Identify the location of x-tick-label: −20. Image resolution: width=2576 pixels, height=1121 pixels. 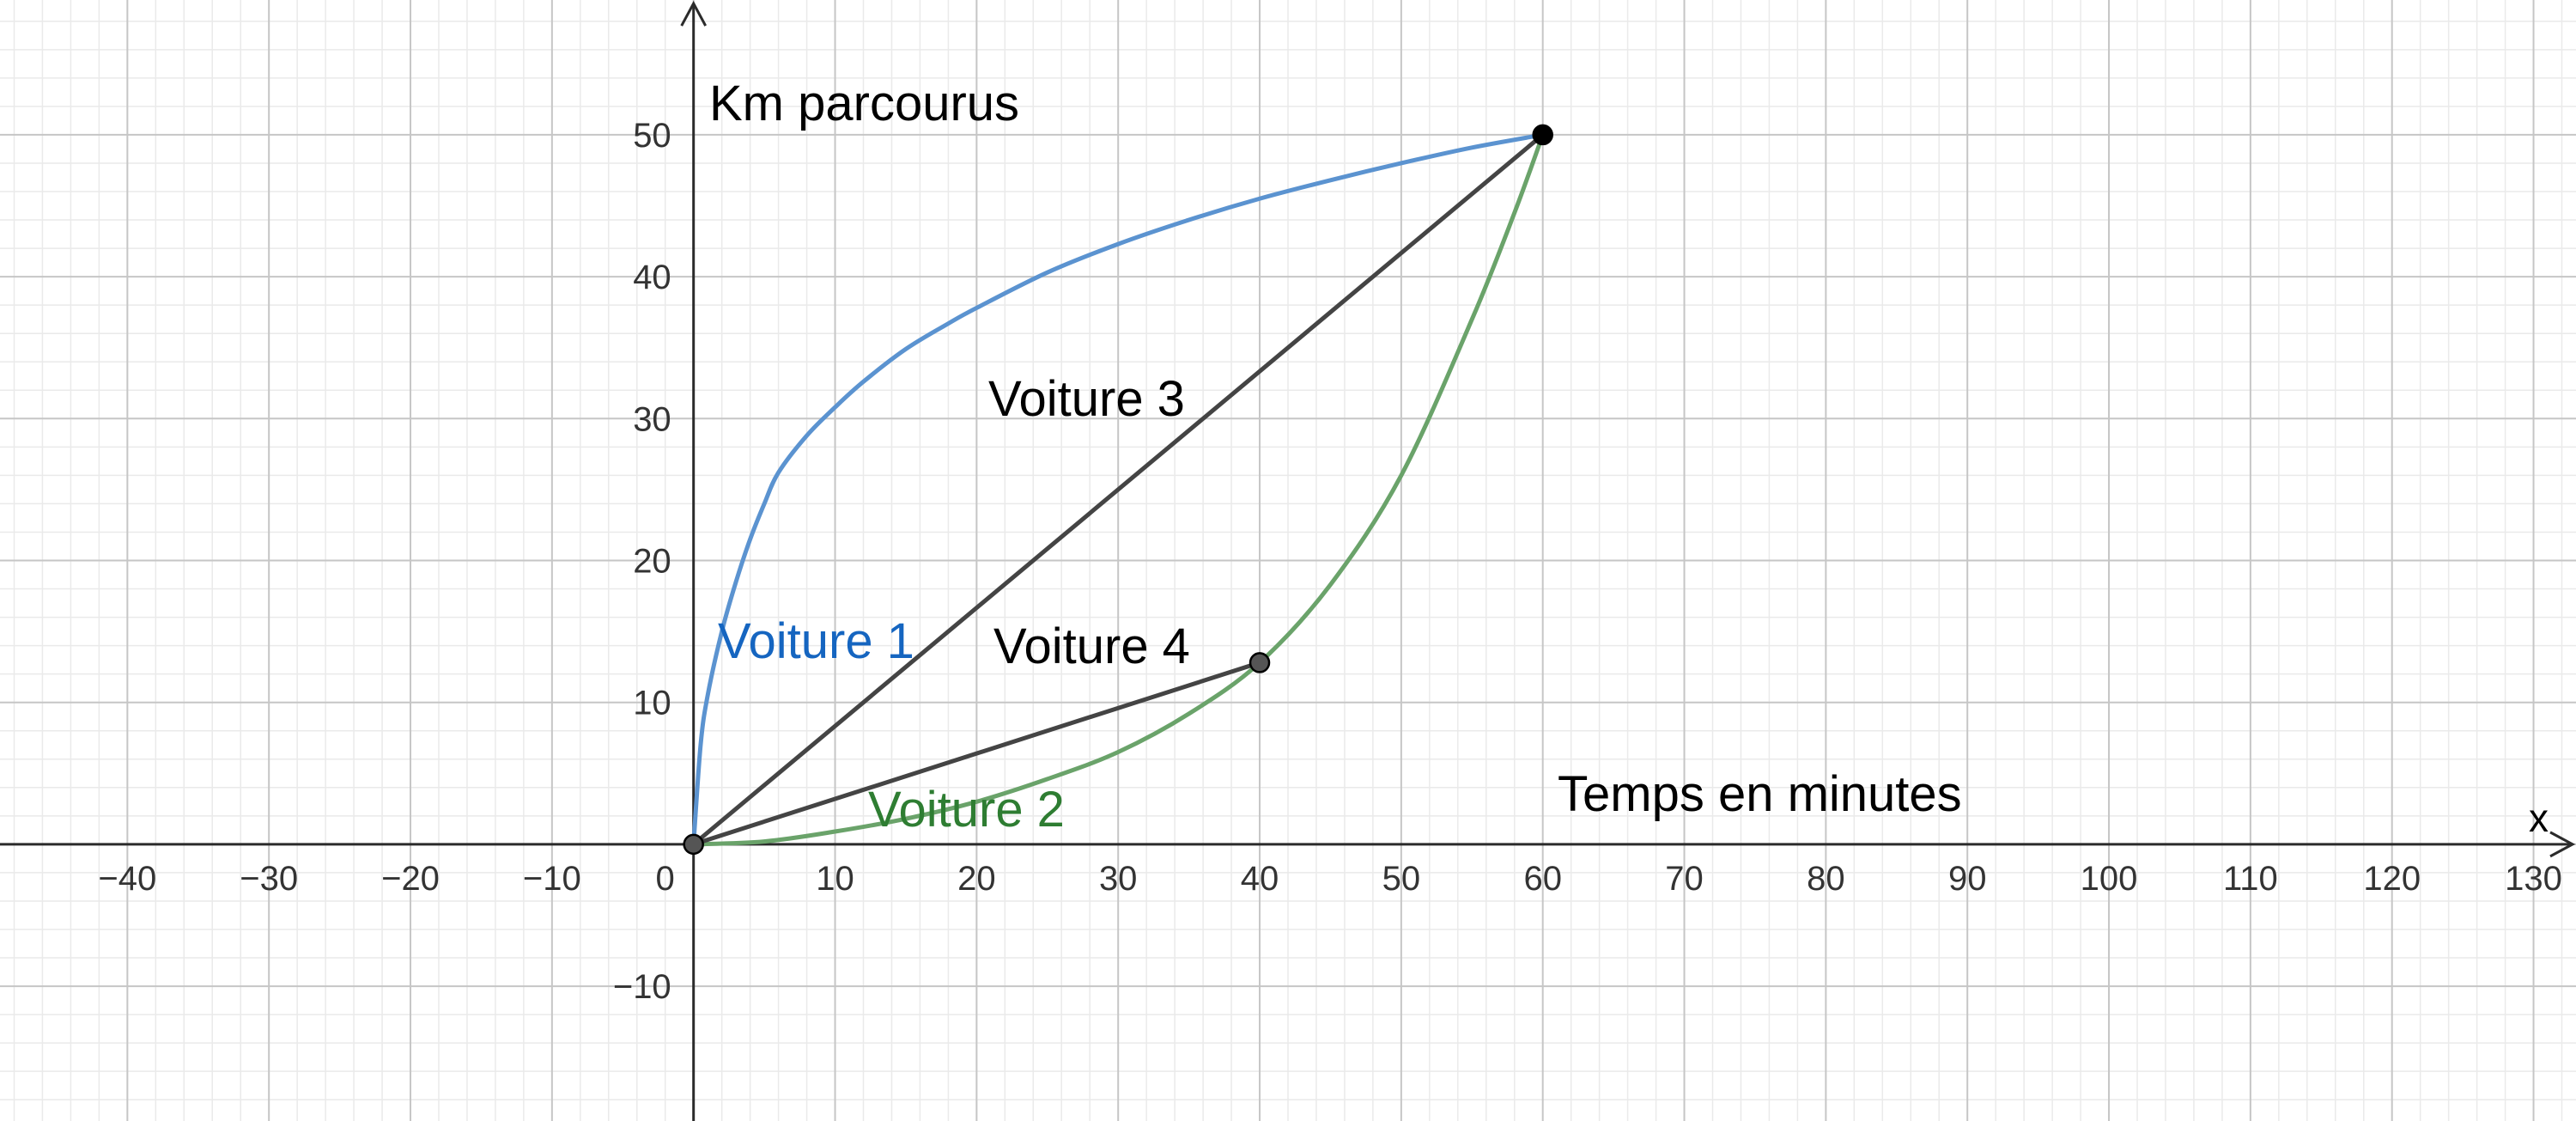
(410, 879).